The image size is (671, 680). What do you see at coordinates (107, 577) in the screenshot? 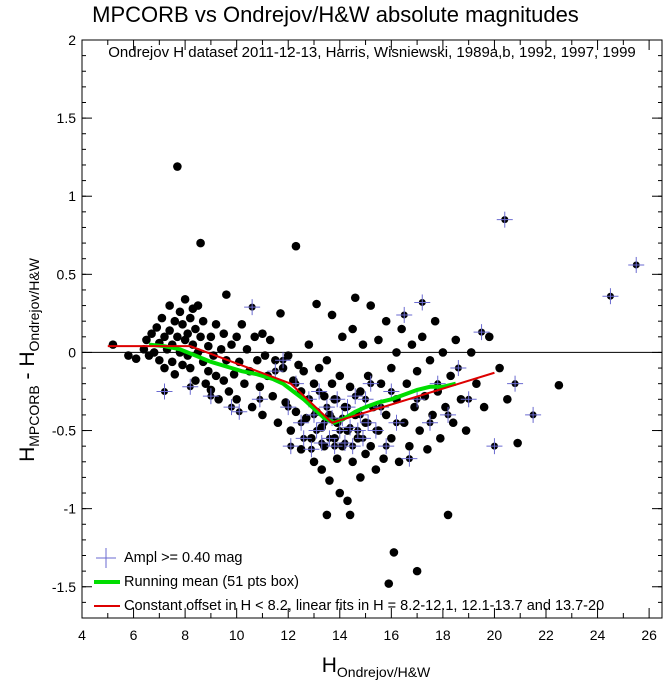
I see `legend-marks` at bounding box center [107, 577].